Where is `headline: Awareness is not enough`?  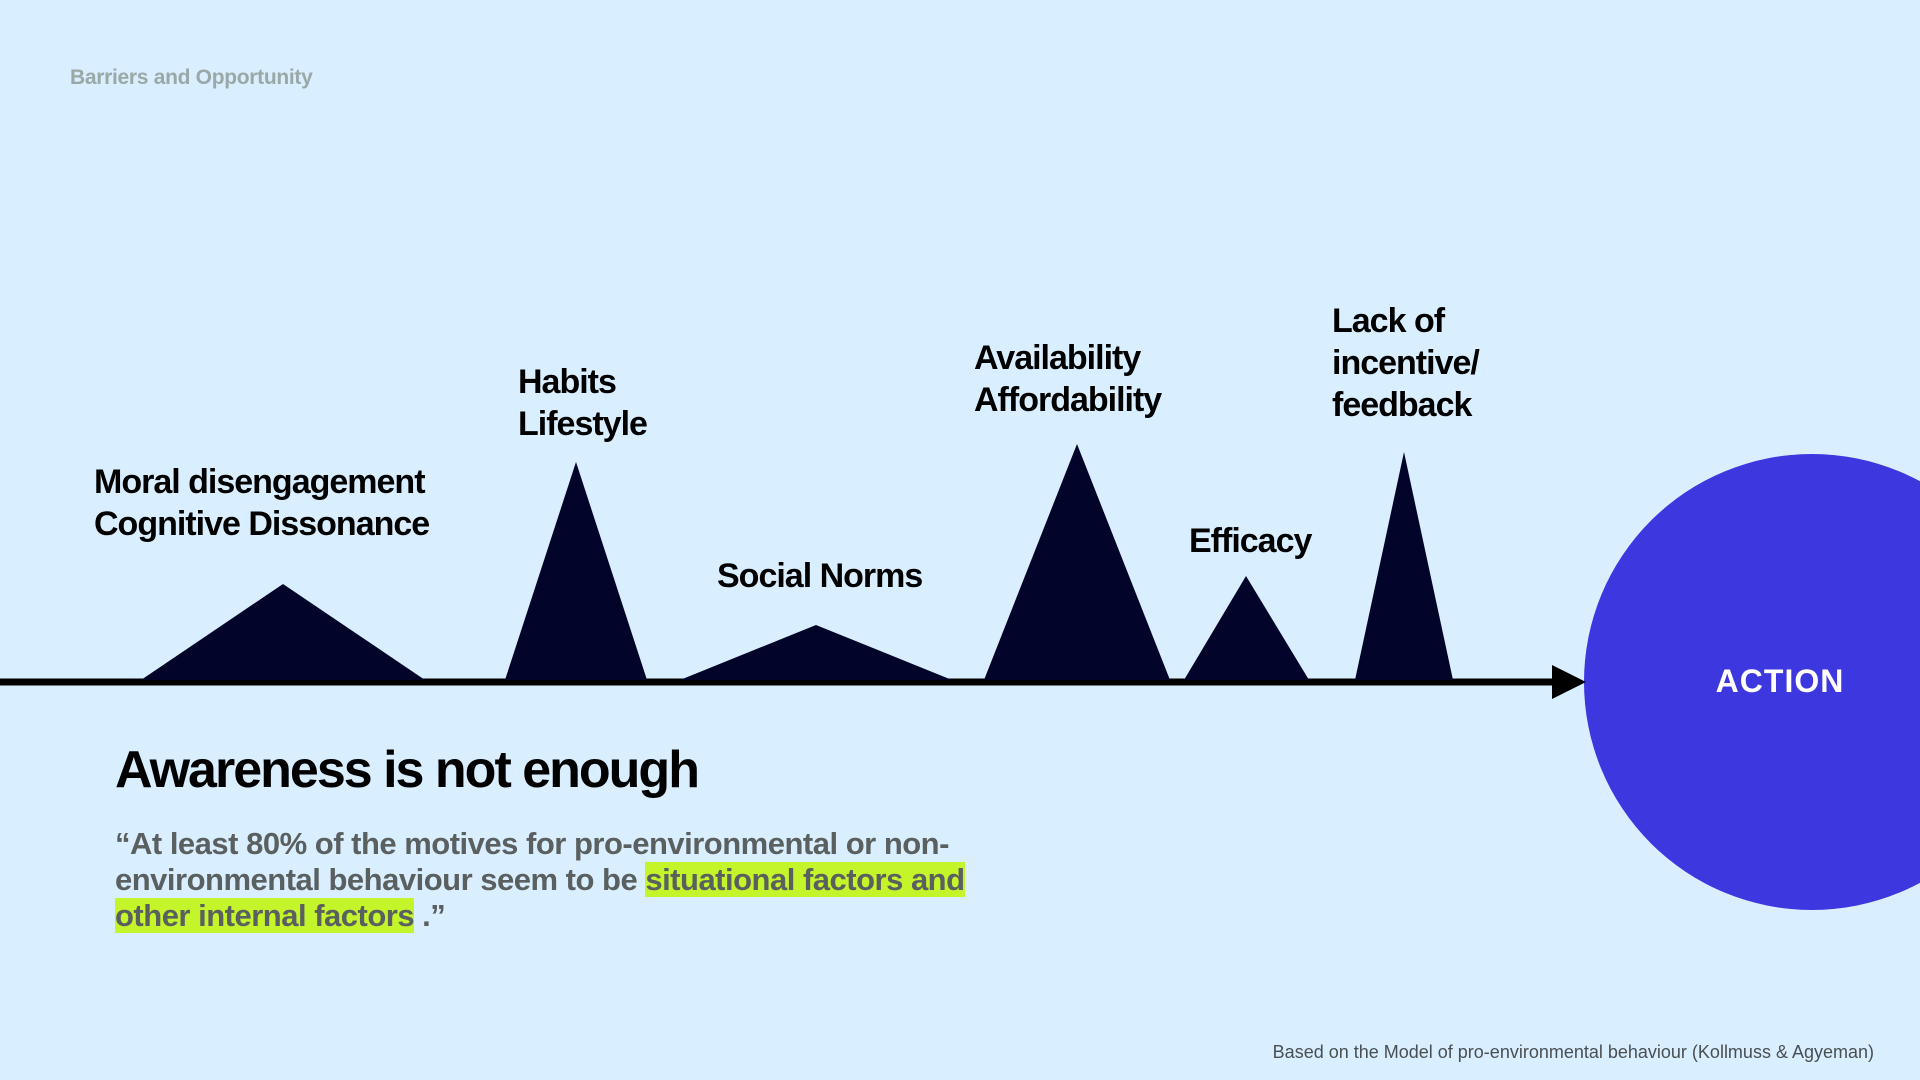 headline: Awareness is not enough is located at coordinates (407, 770).